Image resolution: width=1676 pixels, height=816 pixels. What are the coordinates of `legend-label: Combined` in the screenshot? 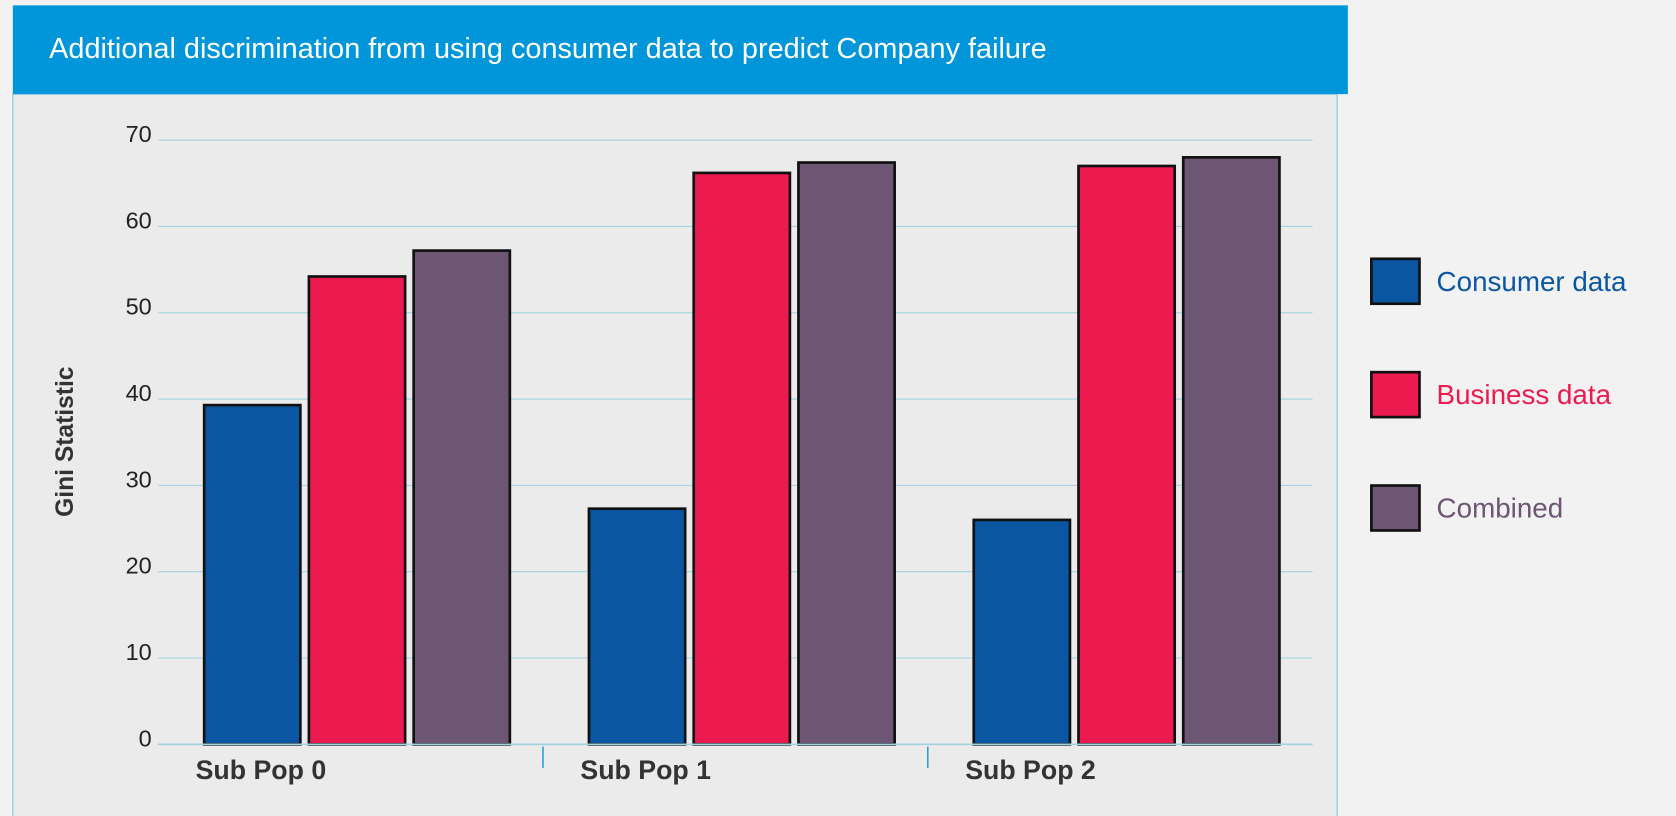 It's located at (1500, 507).